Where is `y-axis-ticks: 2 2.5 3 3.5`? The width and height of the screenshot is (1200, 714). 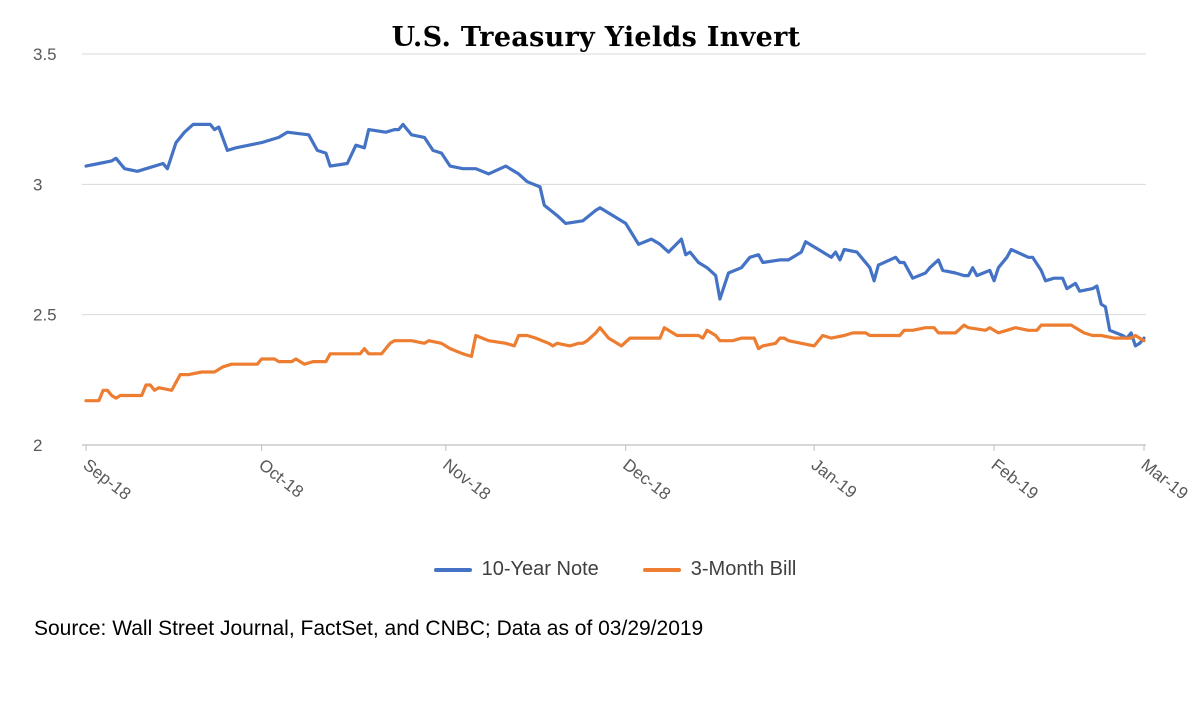 y-axis-ticks: 2 2.5 3 3.5 is located at coordinates (45, 250).